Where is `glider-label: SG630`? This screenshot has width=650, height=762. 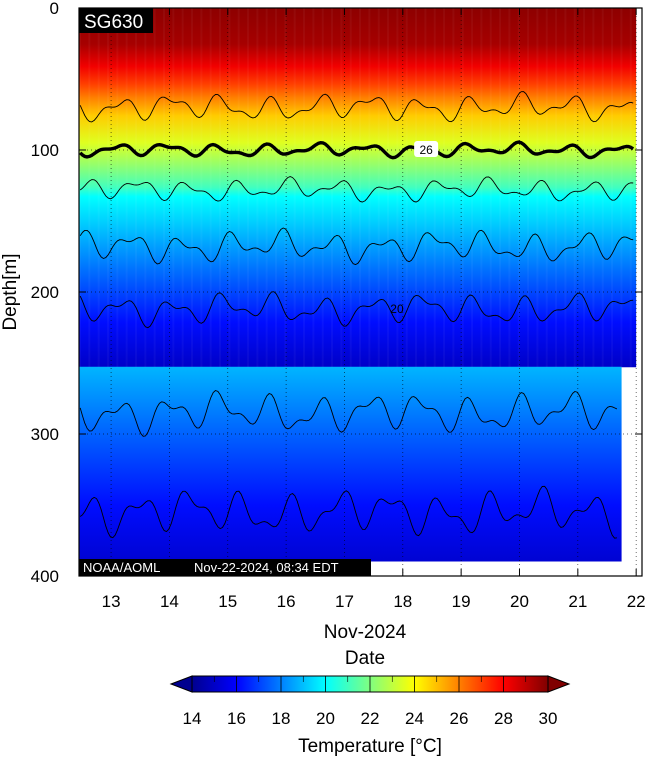 glider-label: SG630 is located at coordinates (113, 22).